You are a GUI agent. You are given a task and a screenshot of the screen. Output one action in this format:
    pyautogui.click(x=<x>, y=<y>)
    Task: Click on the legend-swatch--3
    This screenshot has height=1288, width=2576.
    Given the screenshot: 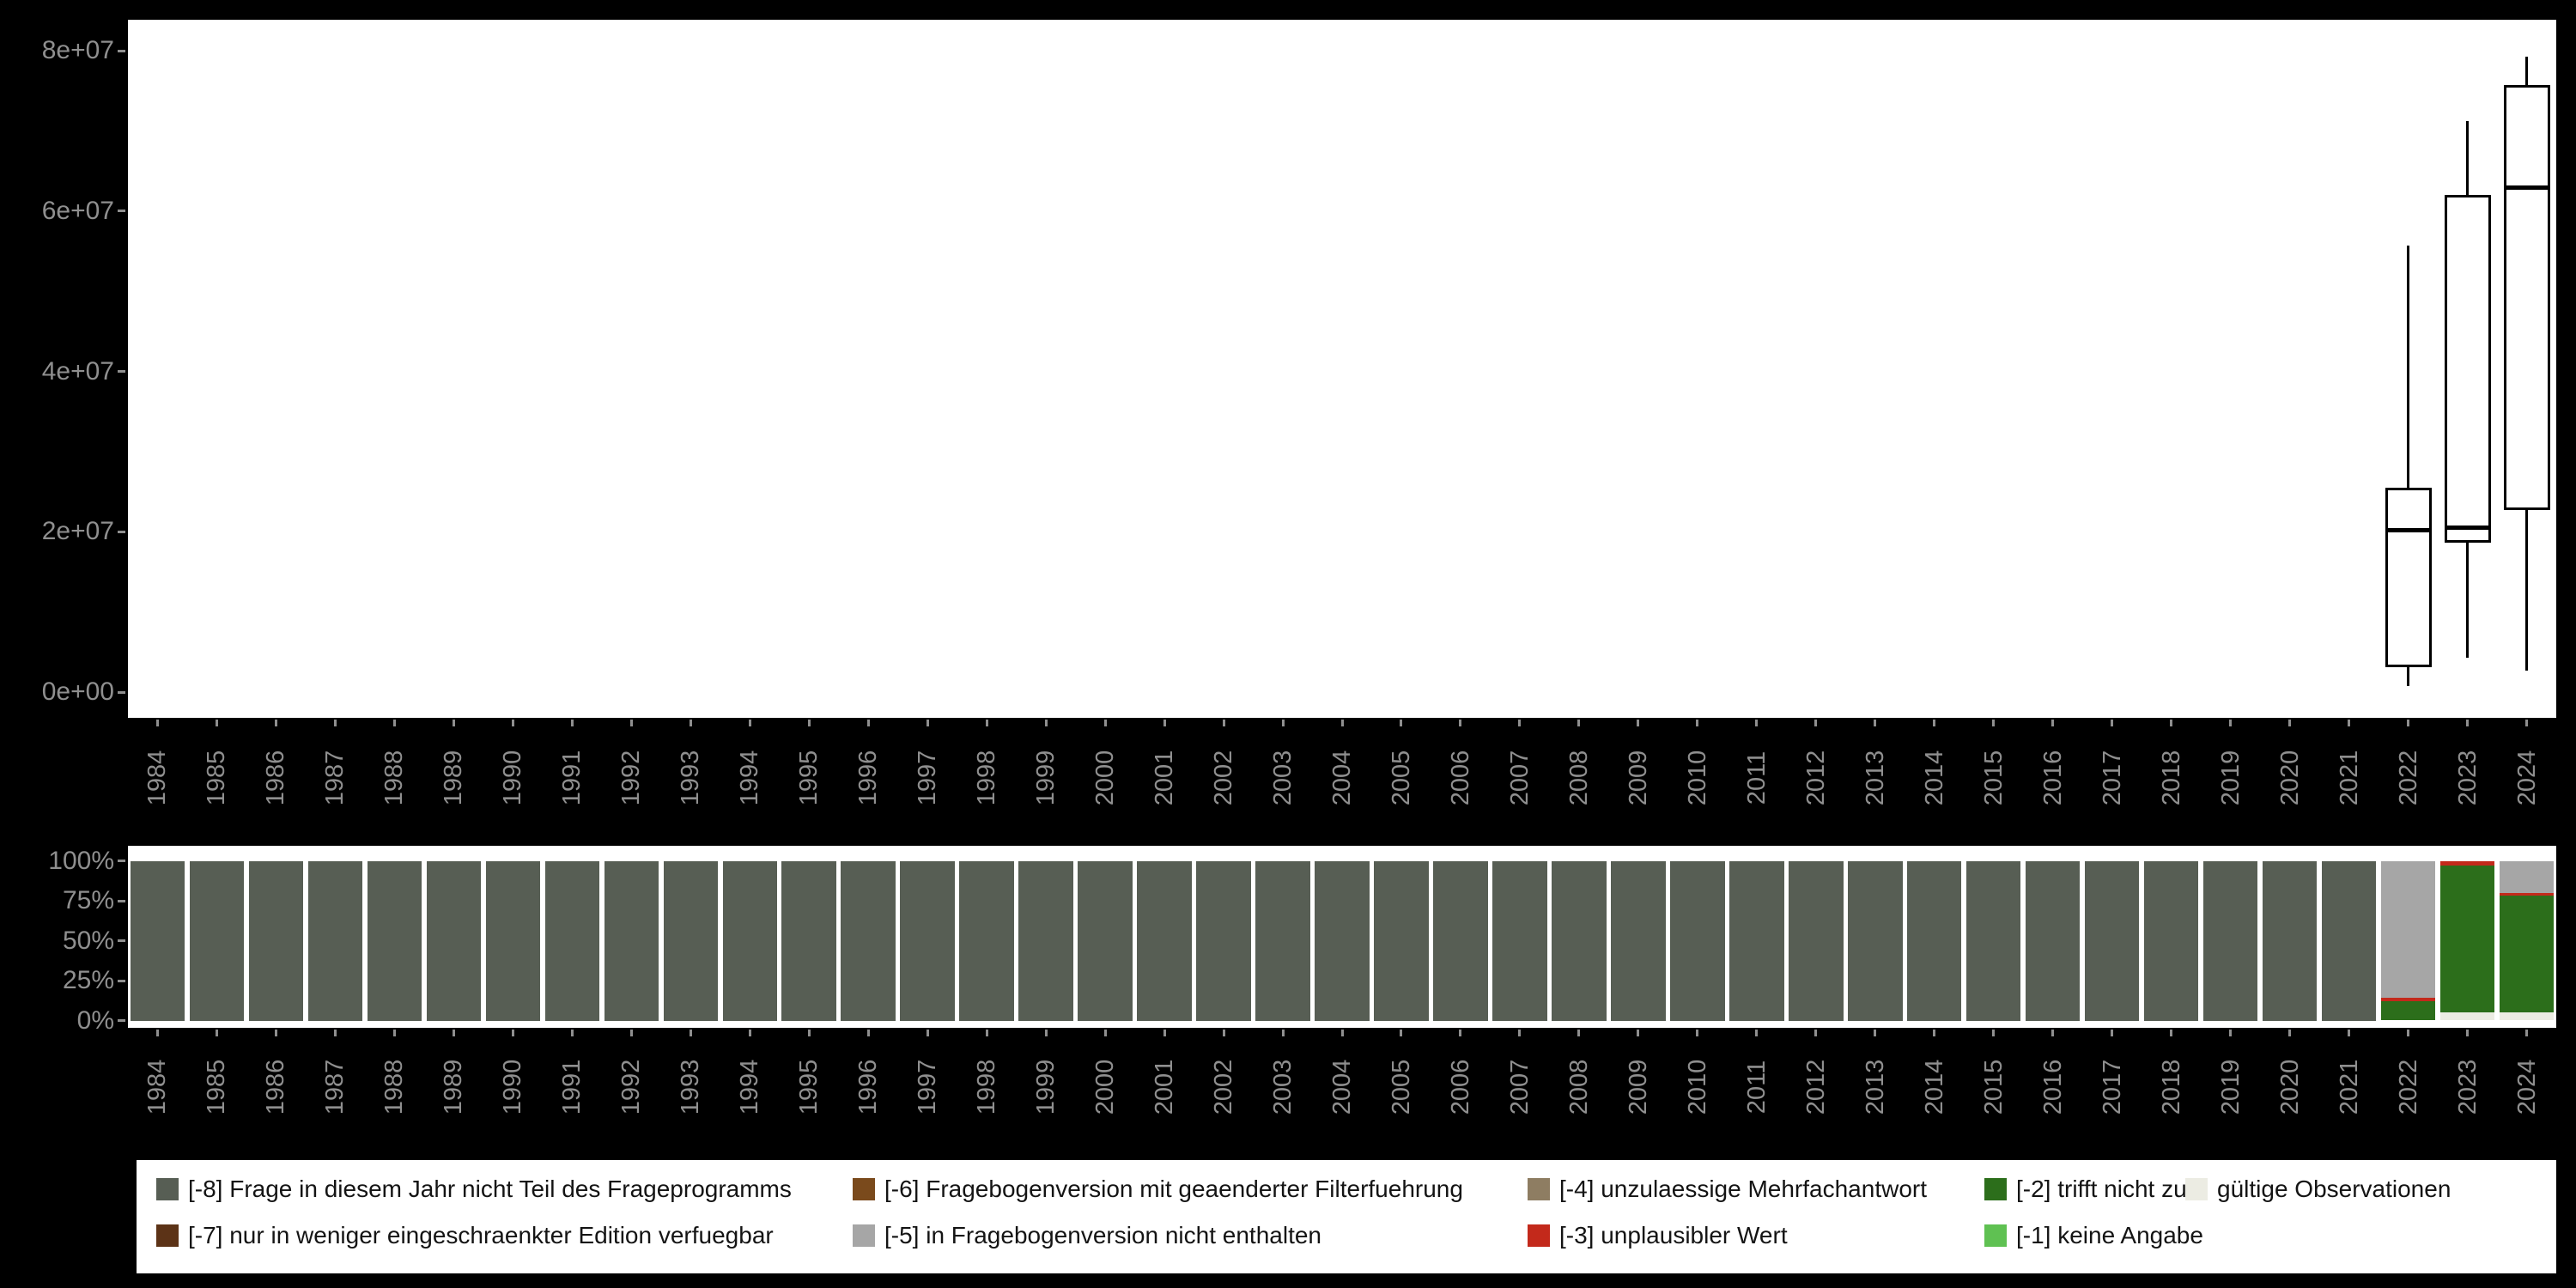 What is the action you would take?
    pyautogui.click(x=1539, y=1235)
    